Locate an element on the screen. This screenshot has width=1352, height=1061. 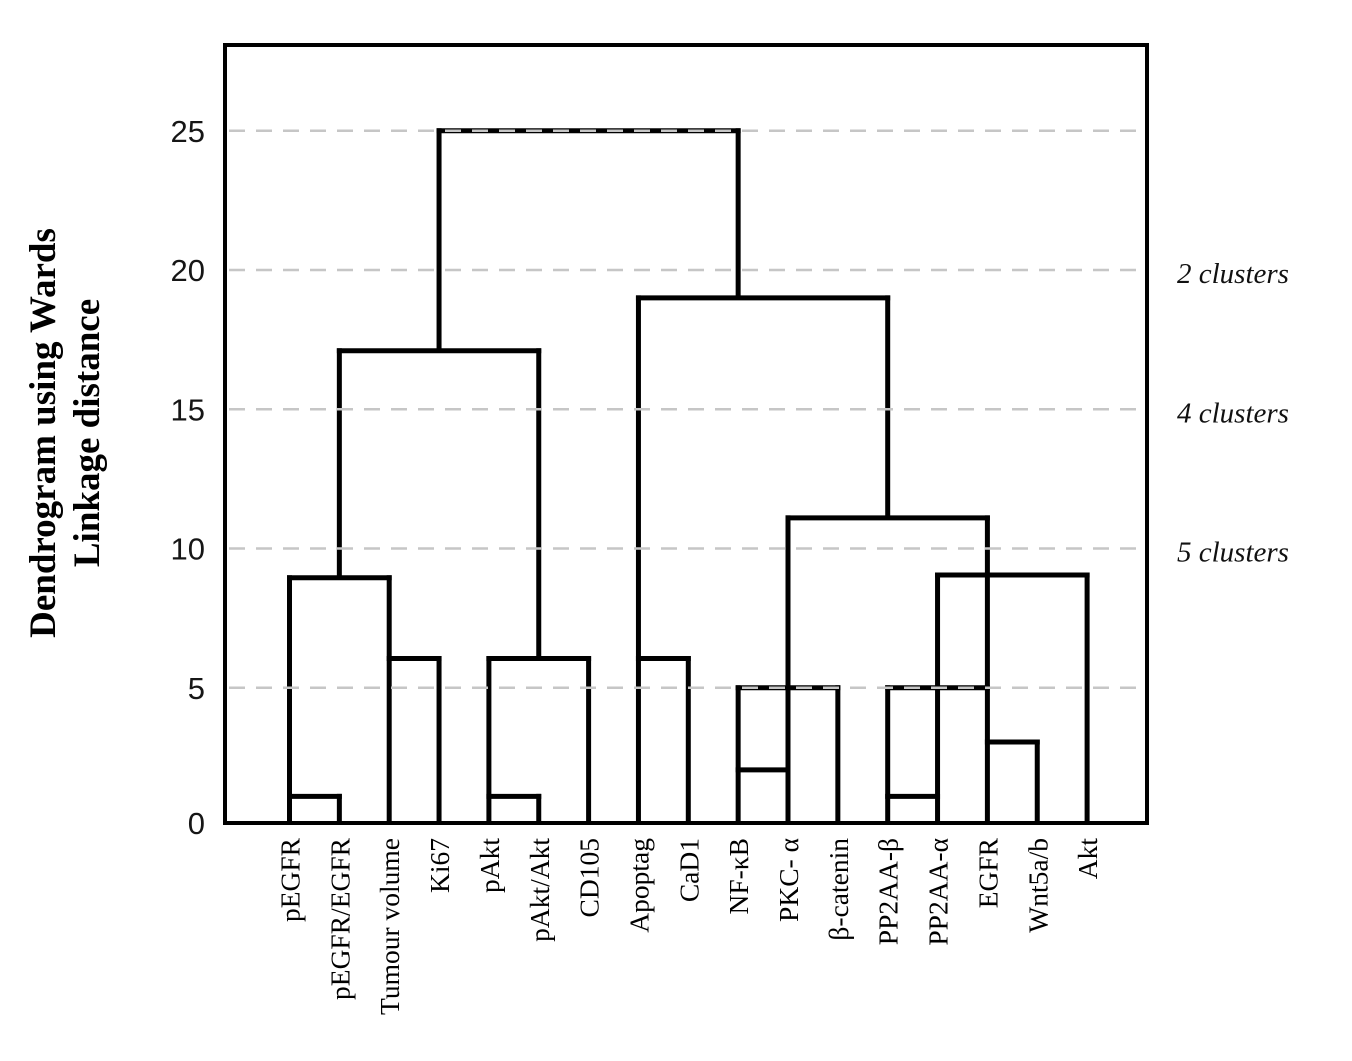
y-tick-label: 0 is located at coordinates (196, 823).